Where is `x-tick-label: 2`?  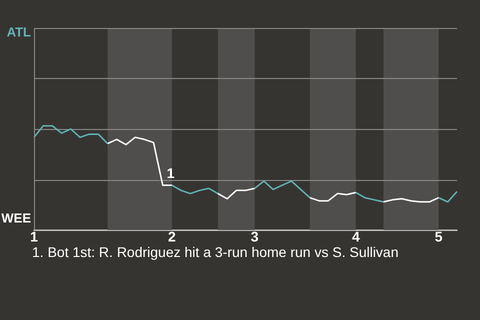
x-tick-label: 2 is located at coordinates (172, 236).